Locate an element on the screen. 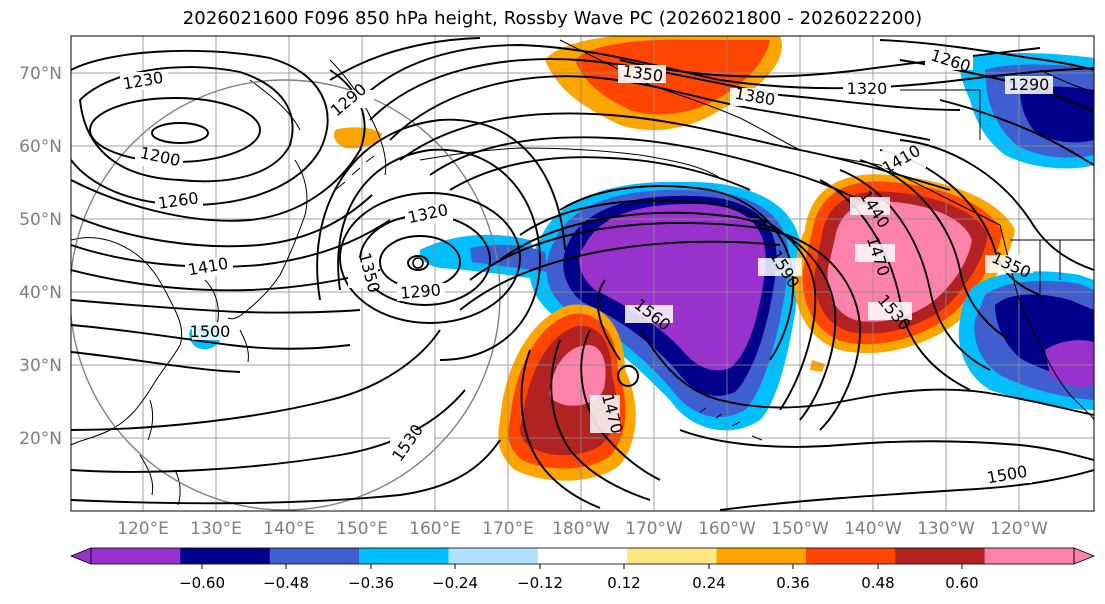  lon-label: 180°W is located at coordinates (581, 529).